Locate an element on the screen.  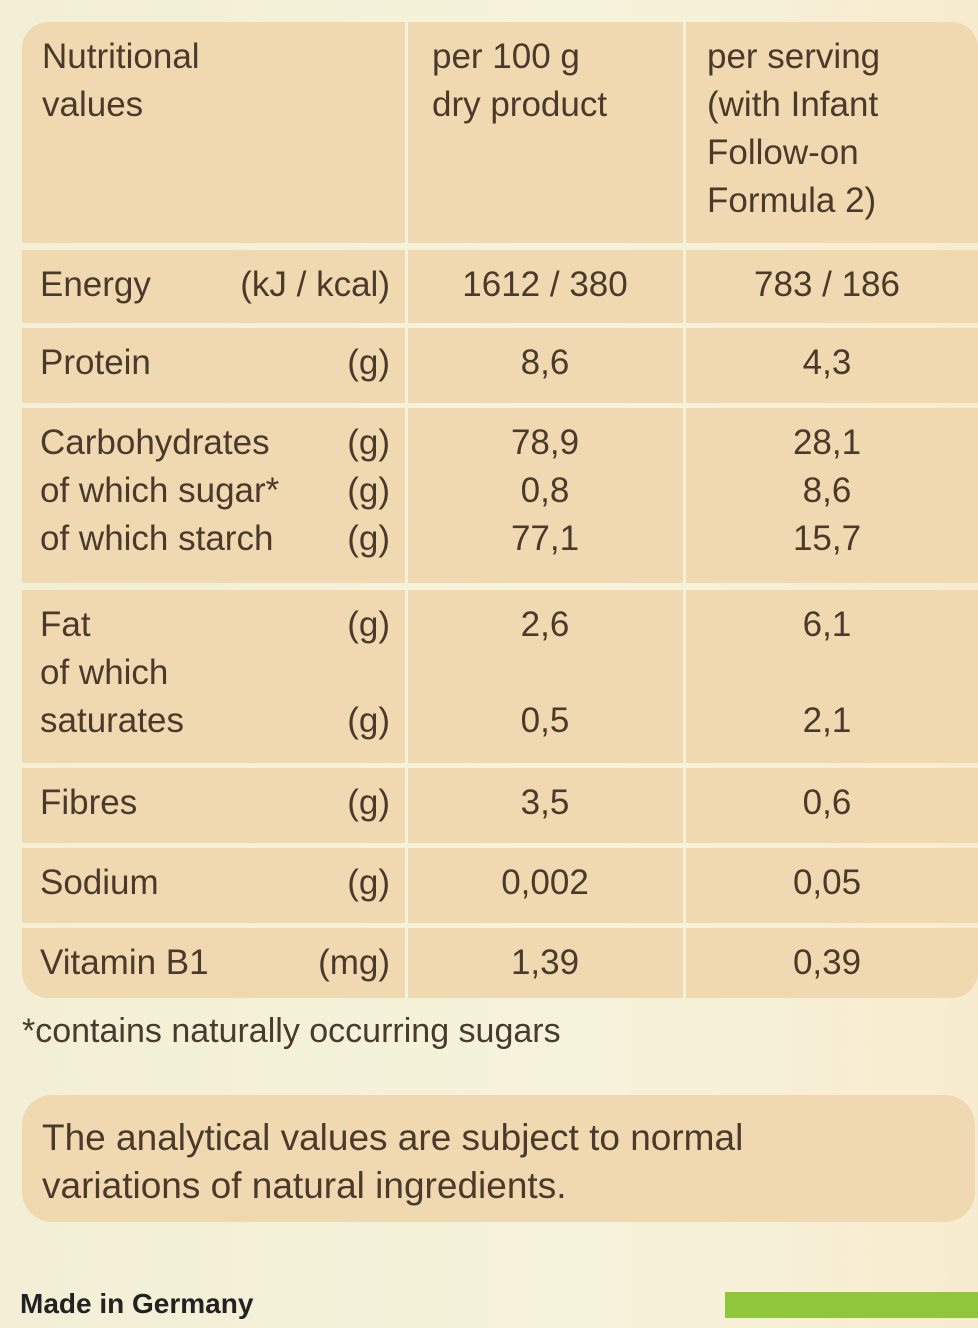
value-per-100g: 1612 / 380 is located at coordinates (545, 284).